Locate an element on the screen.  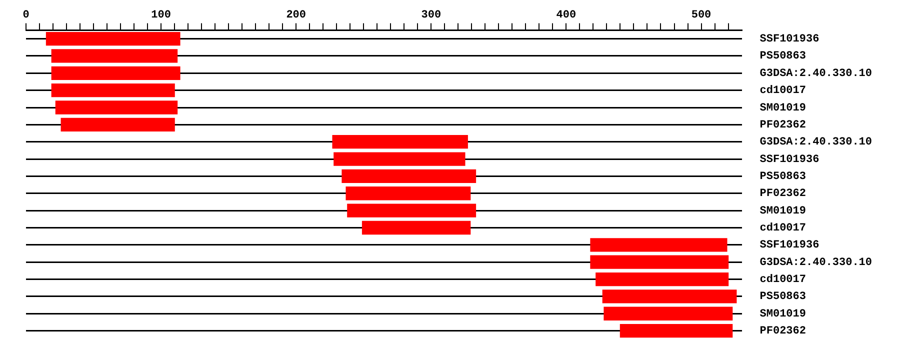
x-tick-label: 400 is located at coordinates (566, 15).